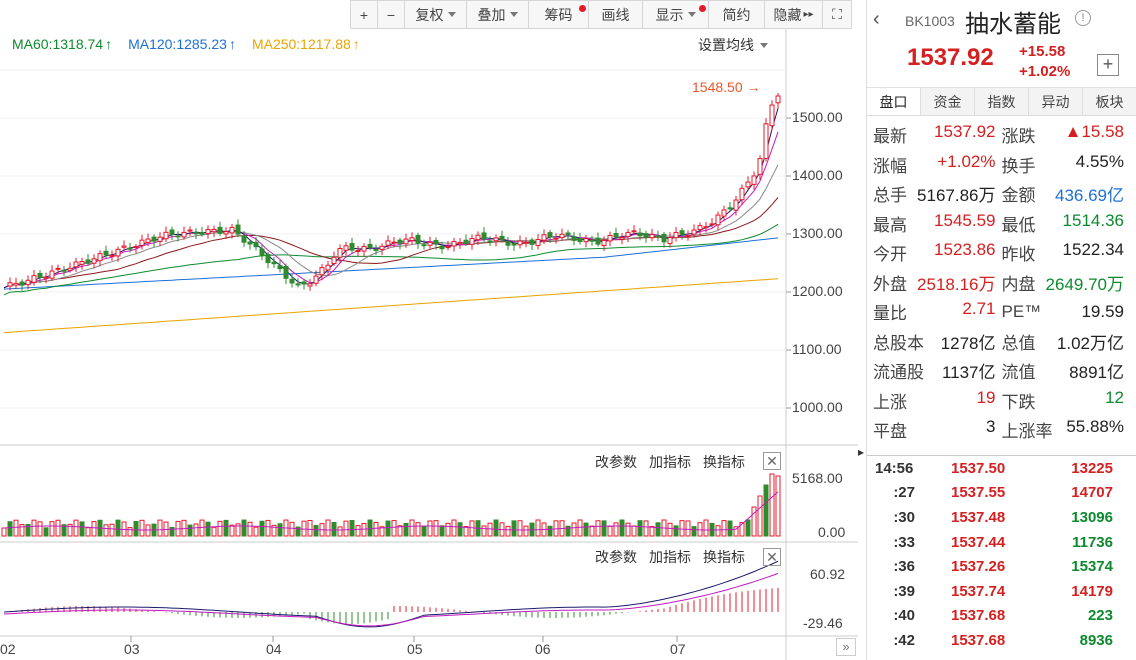  What do you see at coordinates (948, 101) in the screenshot?
I see `tab-funds: 资金` at bounding box center [948, 101].